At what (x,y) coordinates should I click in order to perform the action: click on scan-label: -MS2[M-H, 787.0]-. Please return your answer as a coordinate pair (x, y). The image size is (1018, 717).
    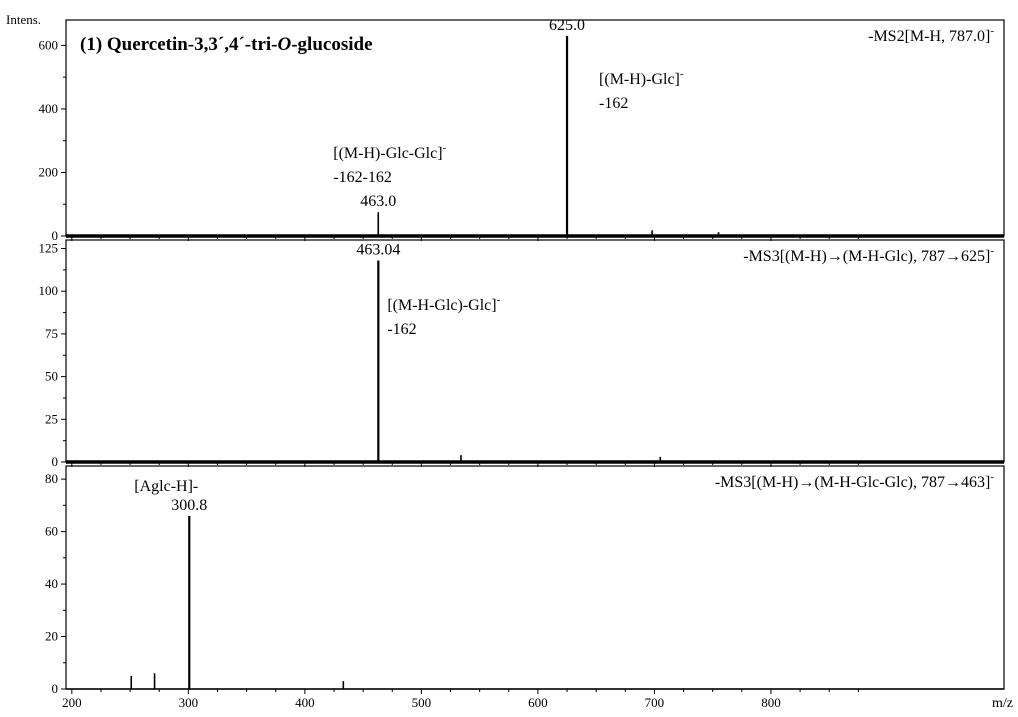
    Looking at the image, I should click on (931, 35).